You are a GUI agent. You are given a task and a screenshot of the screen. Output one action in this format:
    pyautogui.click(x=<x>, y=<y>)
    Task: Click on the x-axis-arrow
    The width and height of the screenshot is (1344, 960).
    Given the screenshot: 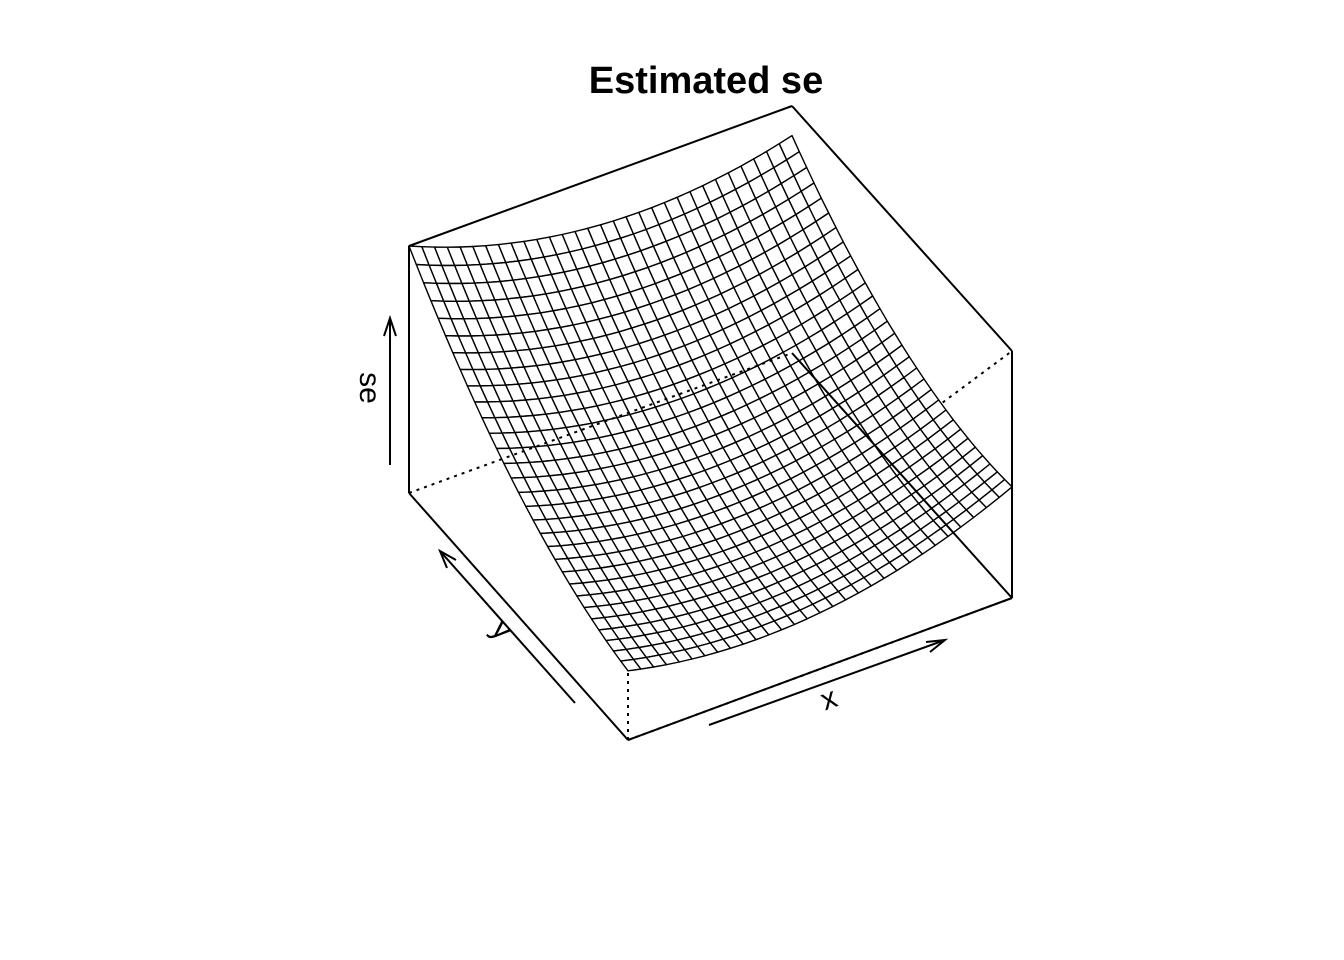 What is the action you would take?
    pyautogui.click(x=828, y=682)
    